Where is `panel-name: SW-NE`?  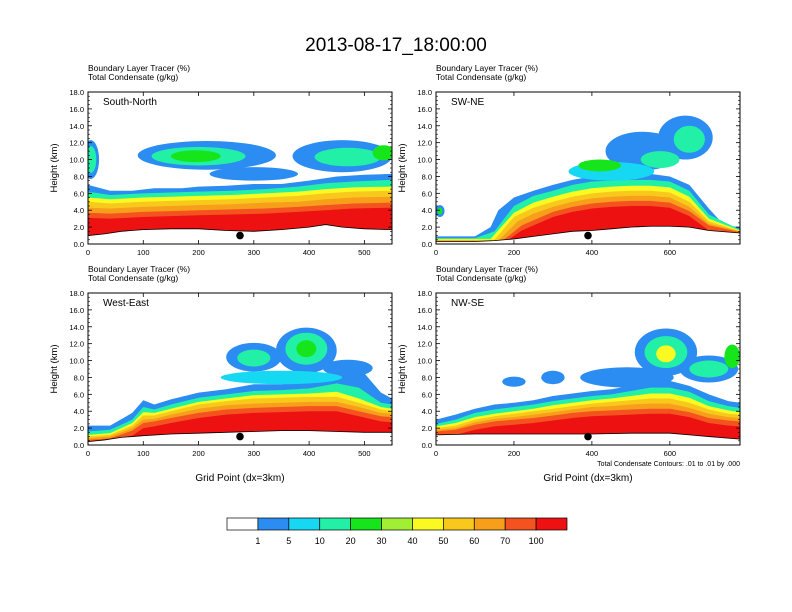
panel-name: SW-NE is located at coordinates (467, 102).